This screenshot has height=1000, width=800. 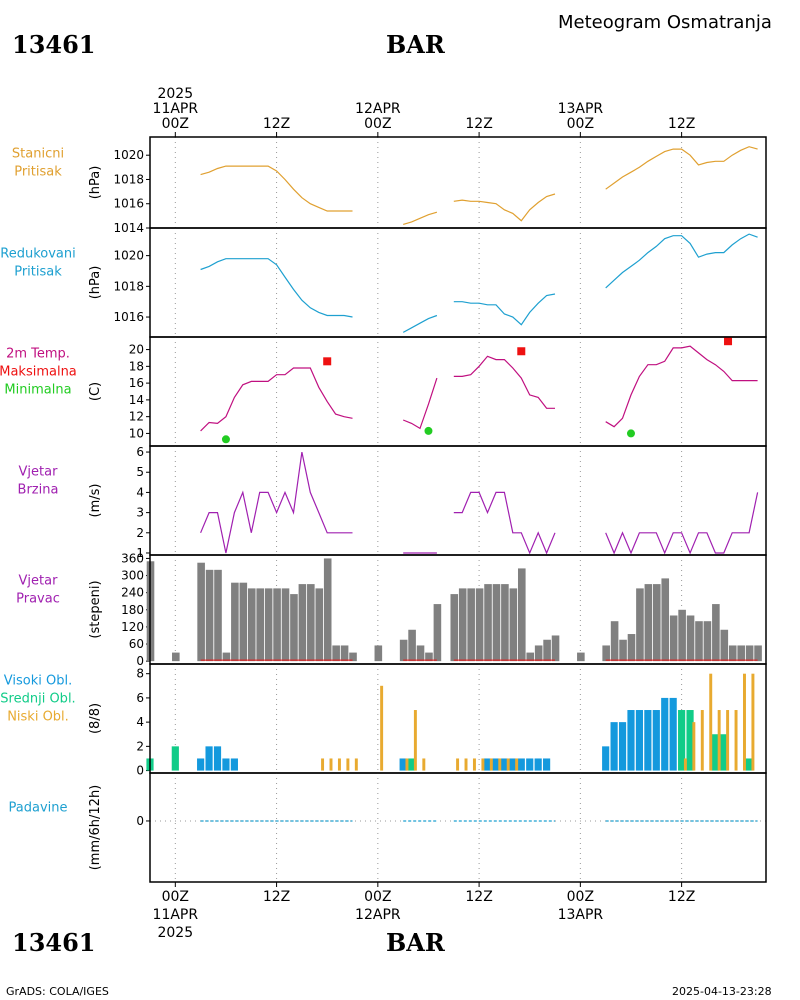 What do you see at coordinates (37, 390) in the screenshot?
I see `panel-label: Minimalna` at bounding box center [37, 390].